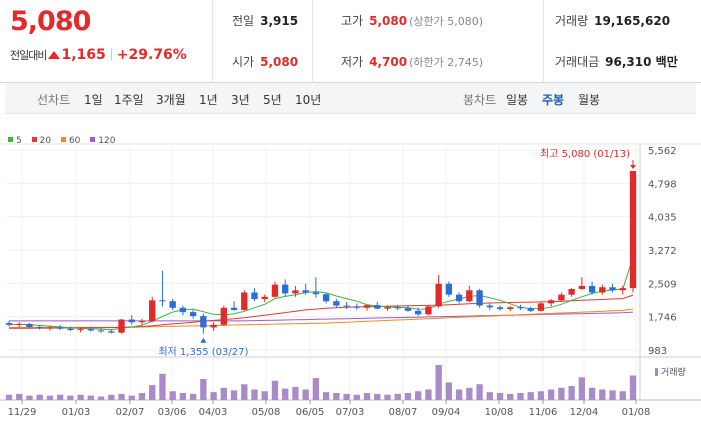  I want to click on stat-column-2: 고가 5,080 (상한가 5,080) 저가 4,700 (하한가 2,745), so click(429, 41).